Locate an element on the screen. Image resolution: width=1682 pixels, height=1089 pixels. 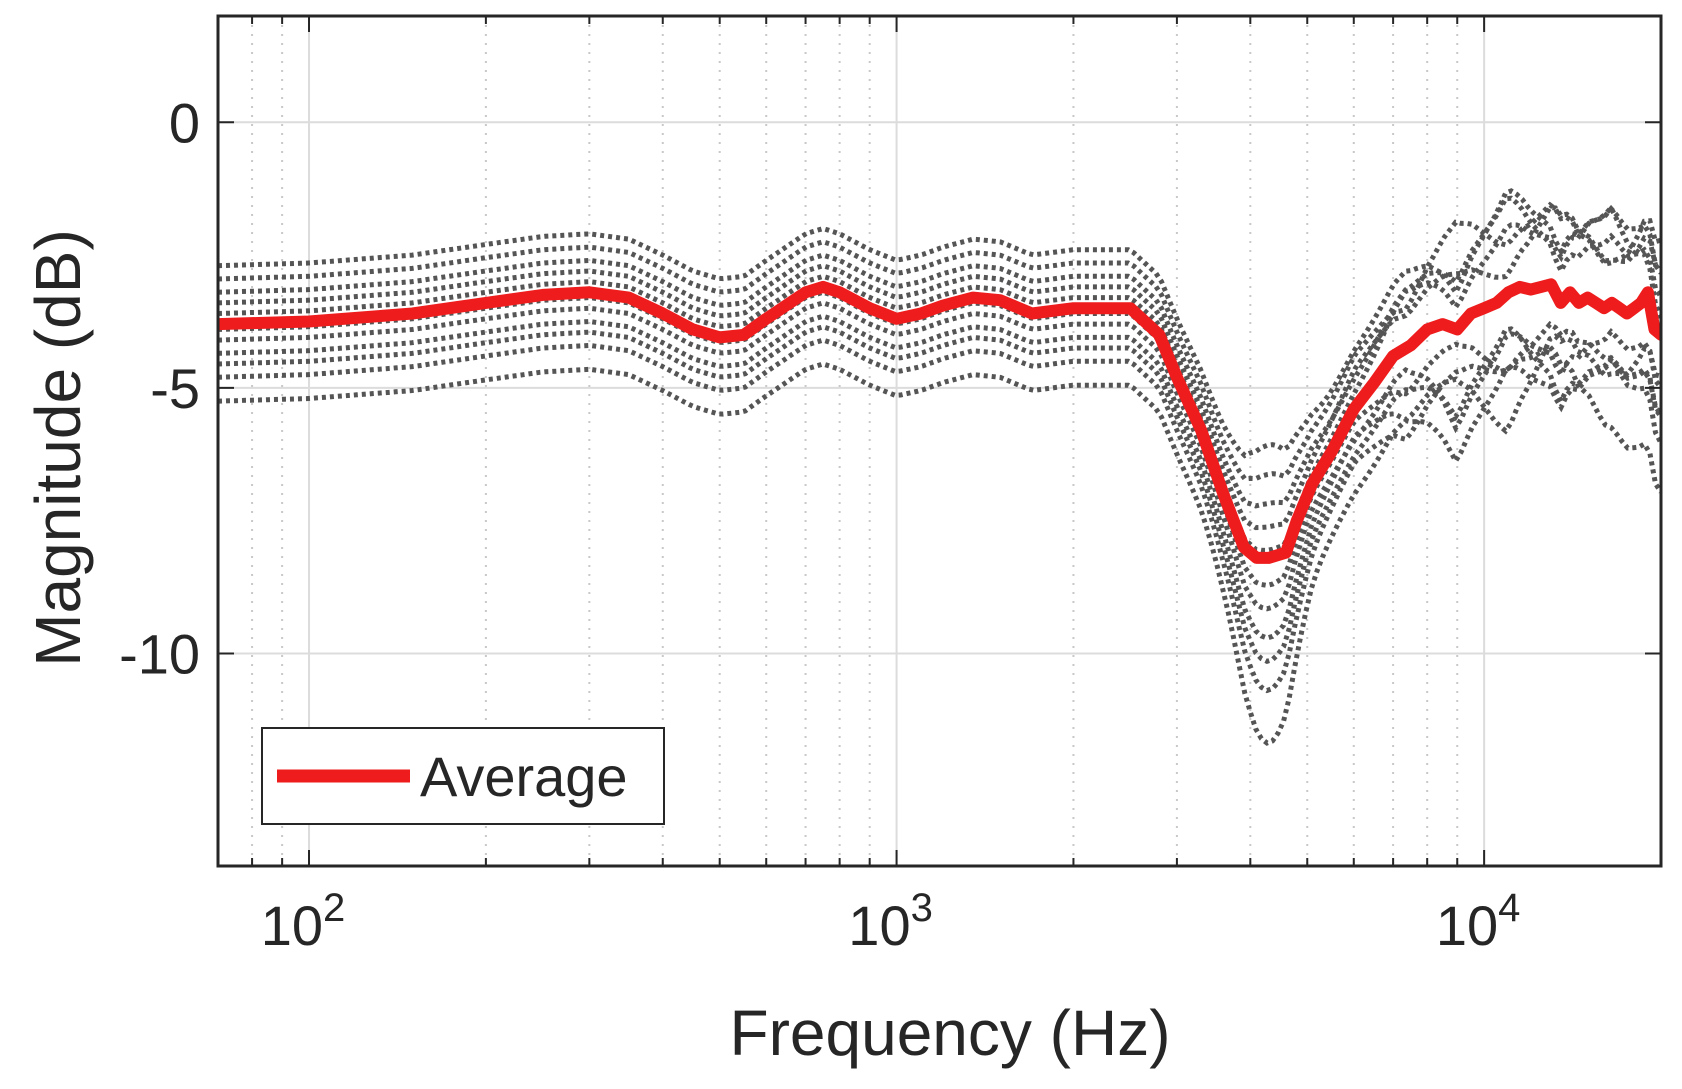
x-axis-label: Frequency (Hz) is located at coordinates (950, 1033).